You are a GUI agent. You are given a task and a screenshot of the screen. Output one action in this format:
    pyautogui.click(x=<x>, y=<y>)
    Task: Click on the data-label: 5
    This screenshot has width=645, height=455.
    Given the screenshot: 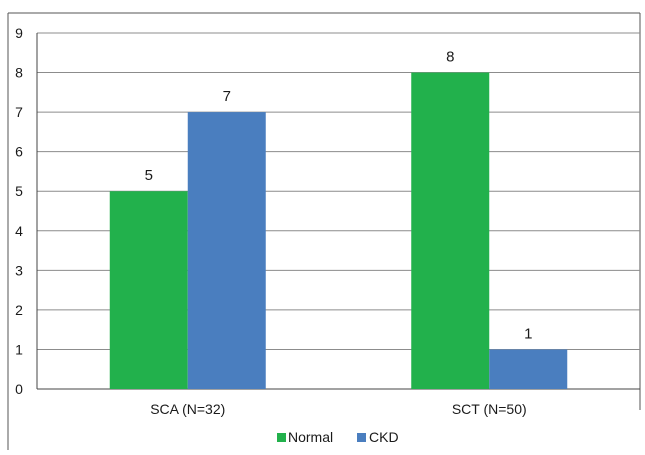 What is the action you would take?
    pyautogui.click(x=149, y=175)
    